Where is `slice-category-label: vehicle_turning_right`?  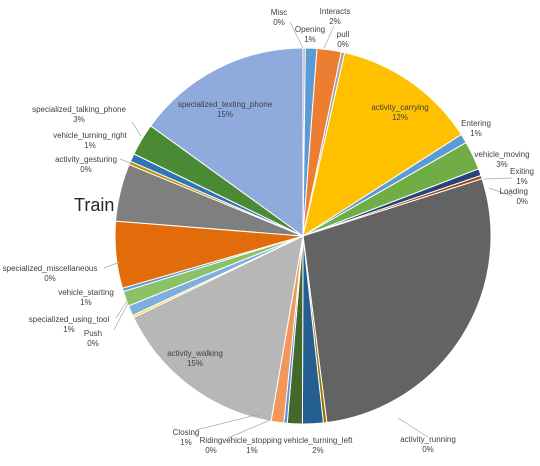 slice-category-label: vehicle_turning_right is located at coordinates (90, 135).